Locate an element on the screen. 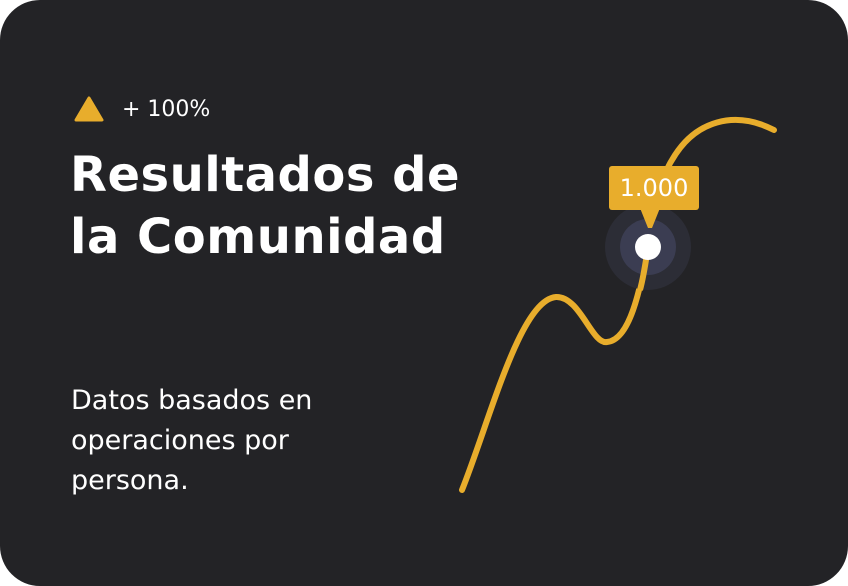 This screenshot has height=586, width=848. value-tooltip: 1.000 is located at coordinates (654, 188).